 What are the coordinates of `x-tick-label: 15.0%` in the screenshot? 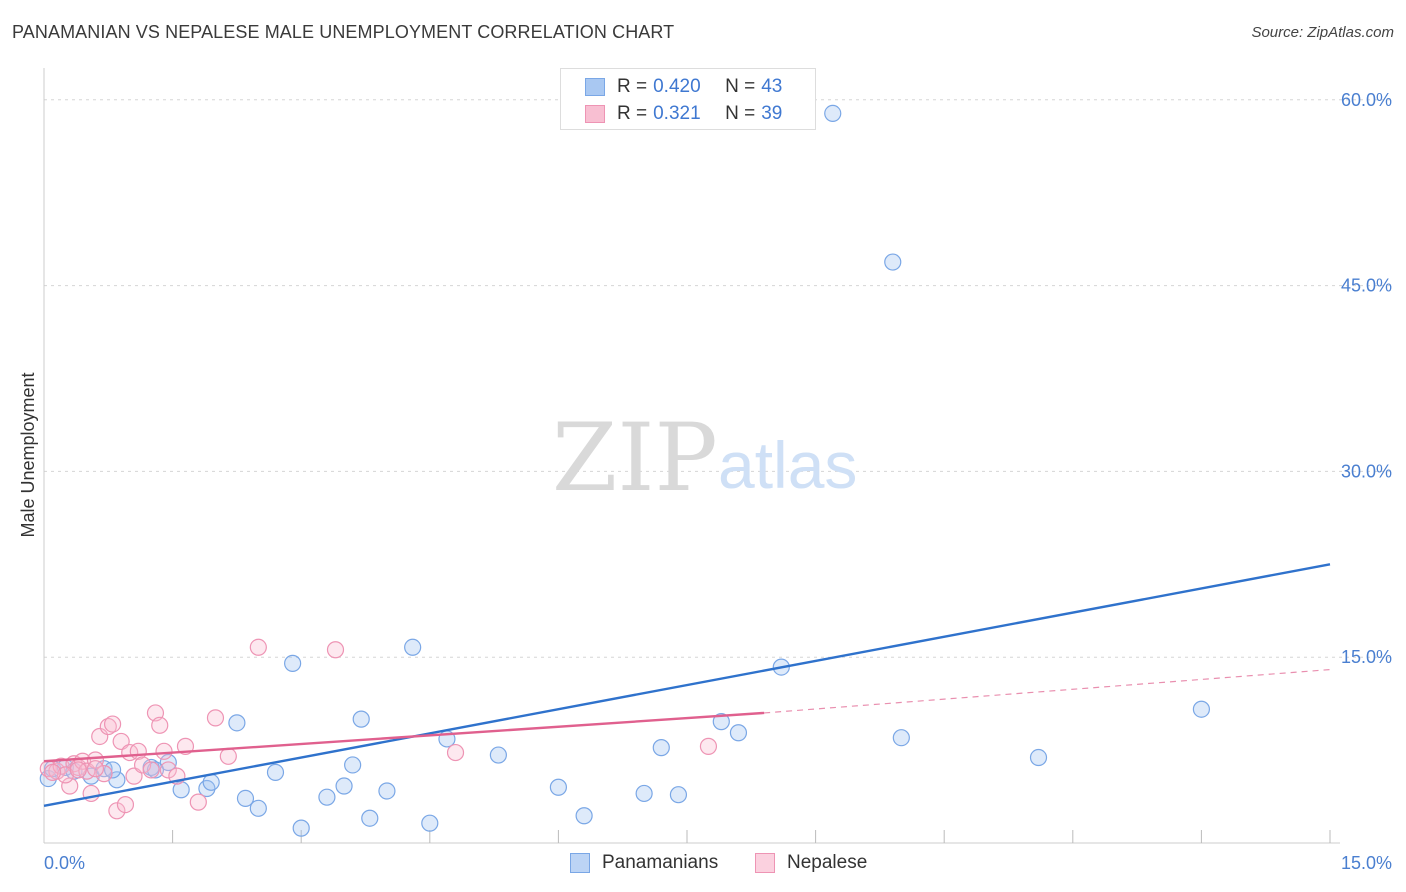 It's located at (1366, 863).